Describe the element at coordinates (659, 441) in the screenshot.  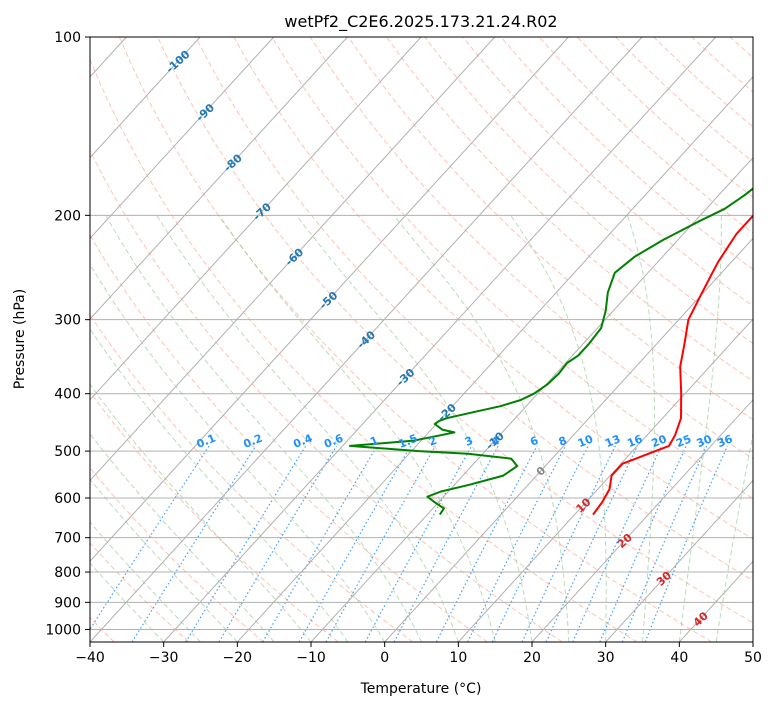
I see `mixing-ratio-label: 20` at that location.